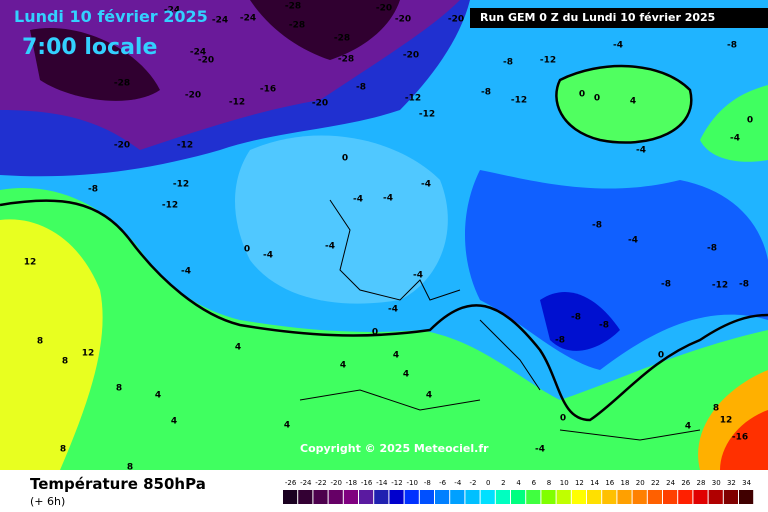 The image size is (768, 512). What do you see at coordinates (579, 483) in the screenshot?
I see `scale-label: 12` at bounding box center [579, 483].